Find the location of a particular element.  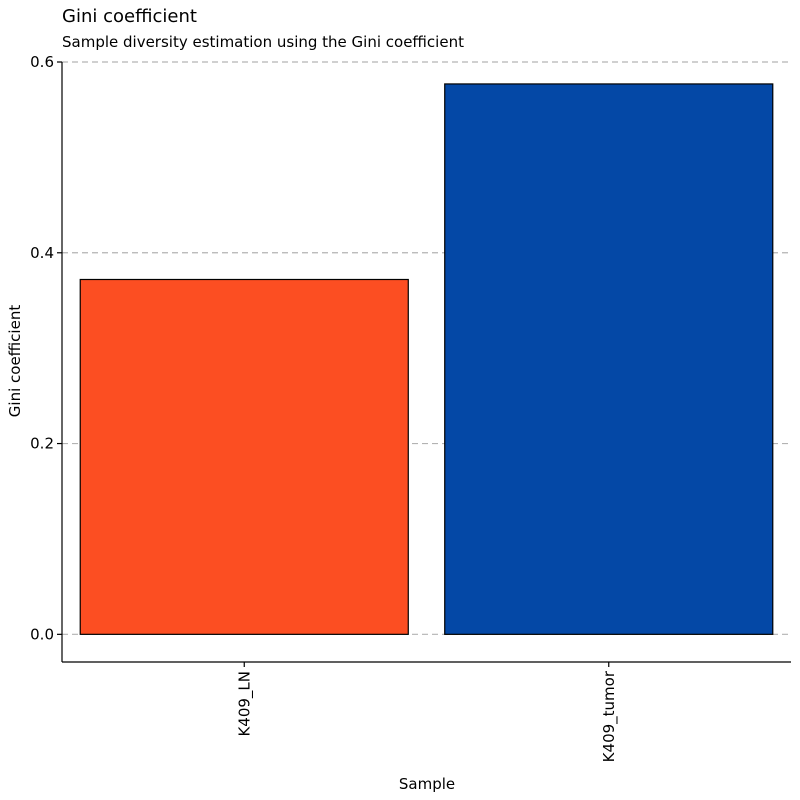

y-tick-label: 0.4 is located at coordinates (42, 253).